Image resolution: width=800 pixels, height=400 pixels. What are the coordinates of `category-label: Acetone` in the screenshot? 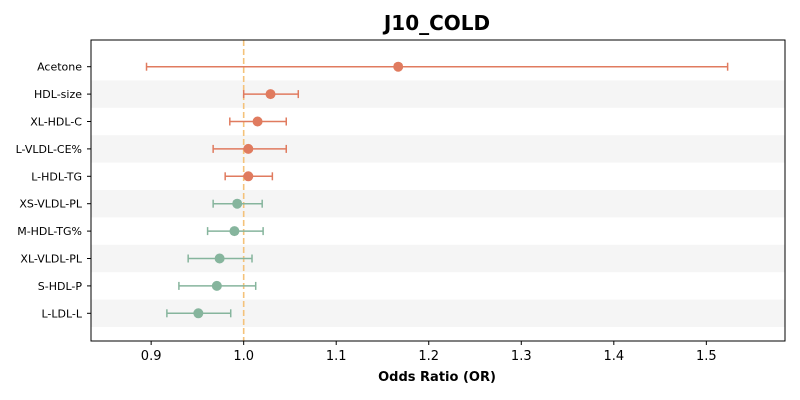 It's located at (59, 67).